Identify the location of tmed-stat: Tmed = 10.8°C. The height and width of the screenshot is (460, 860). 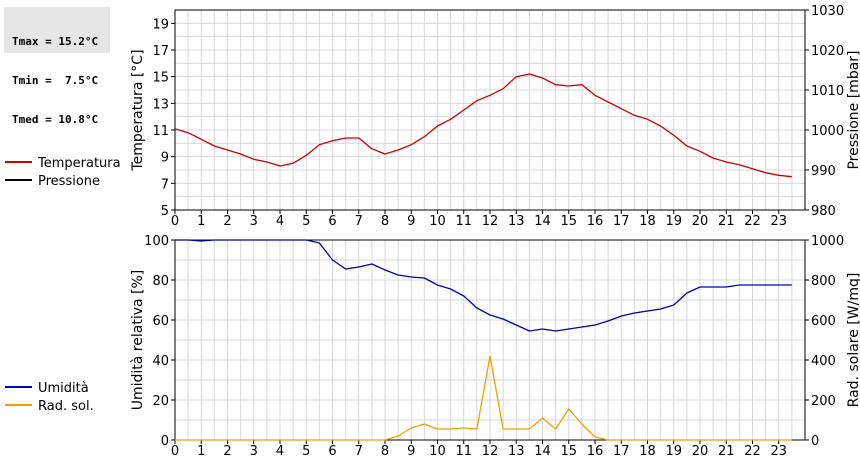
(55, 119).